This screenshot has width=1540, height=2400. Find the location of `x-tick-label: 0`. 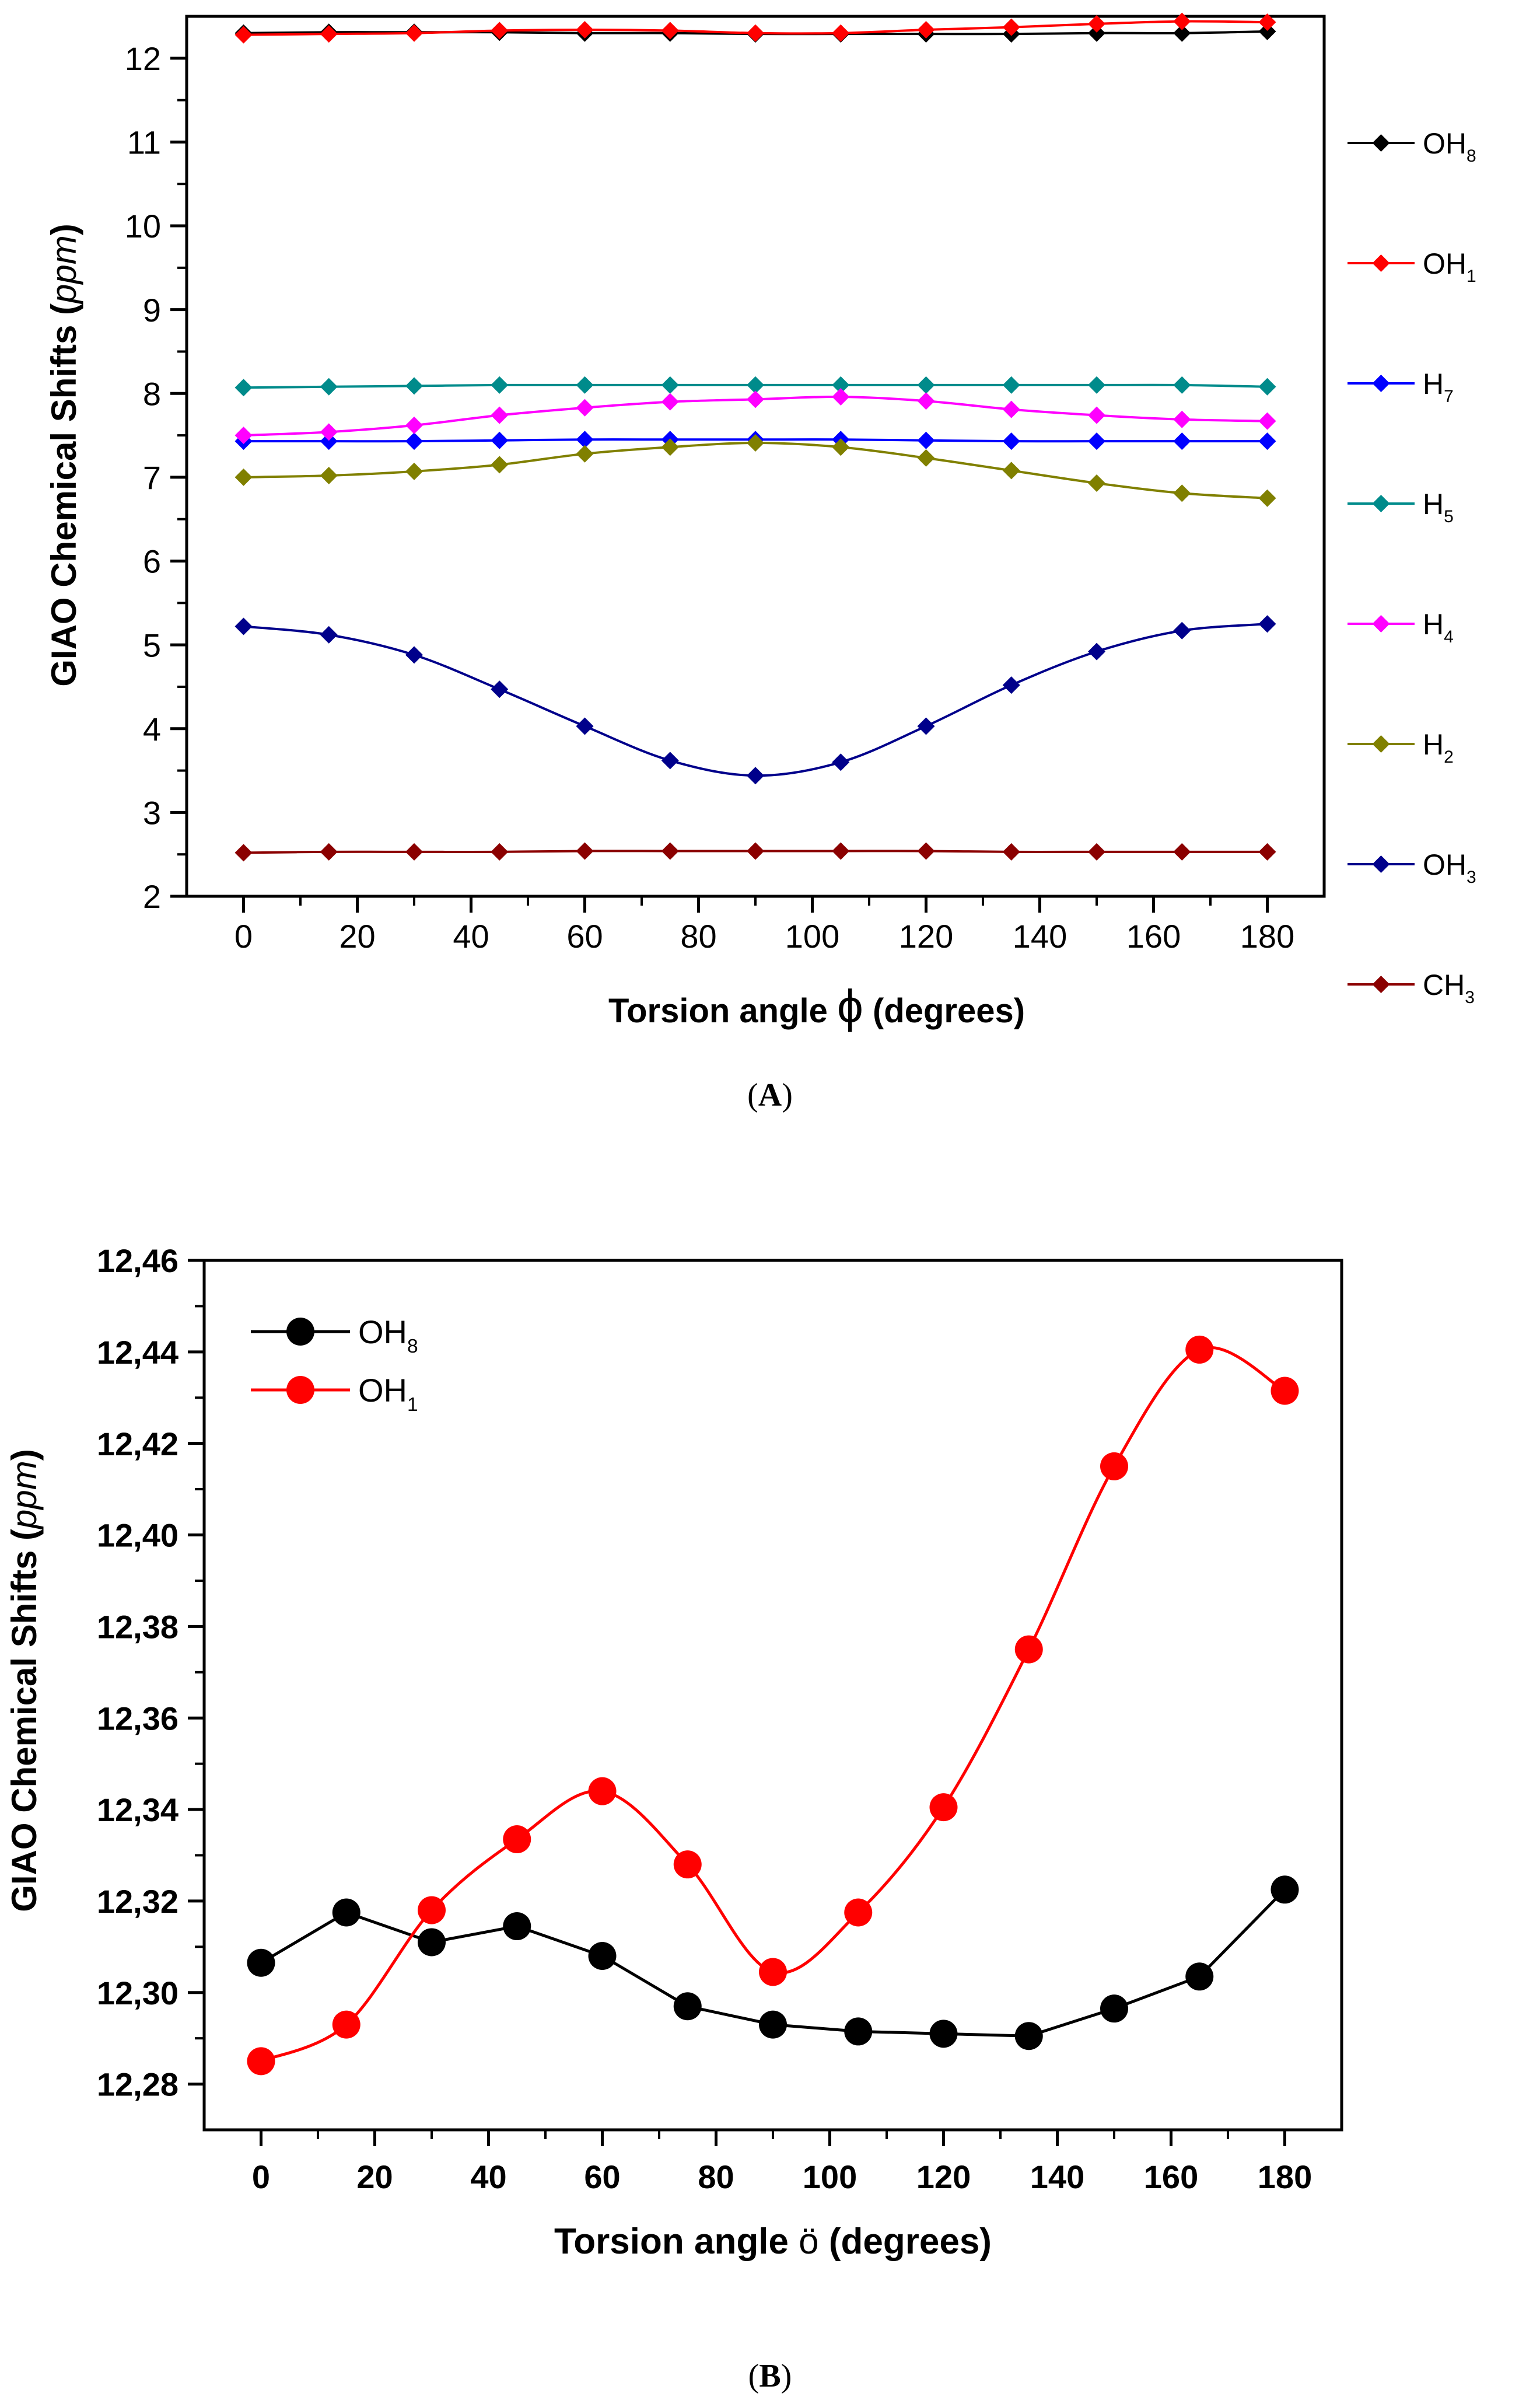

x-tick-label: 0 is located at coordinates (261, 2176).